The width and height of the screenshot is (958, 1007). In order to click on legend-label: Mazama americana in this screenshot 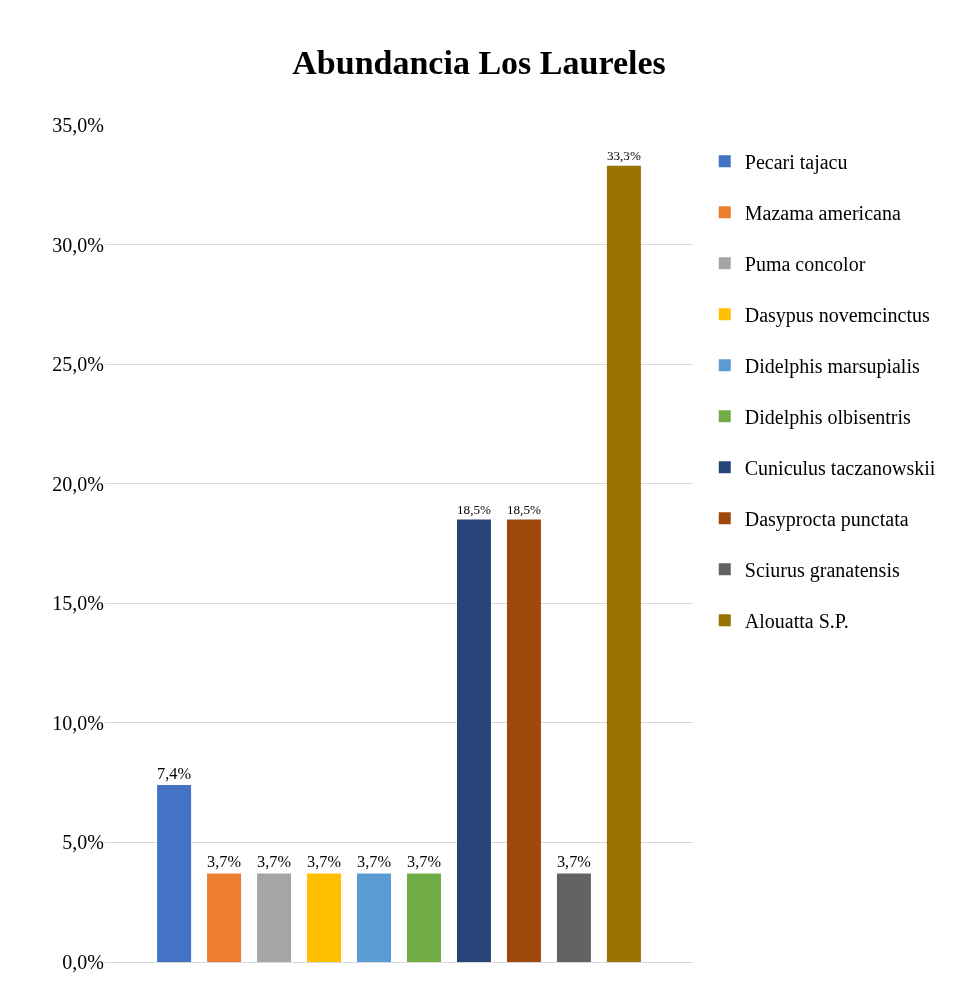, I will do `click(822, 213)`.